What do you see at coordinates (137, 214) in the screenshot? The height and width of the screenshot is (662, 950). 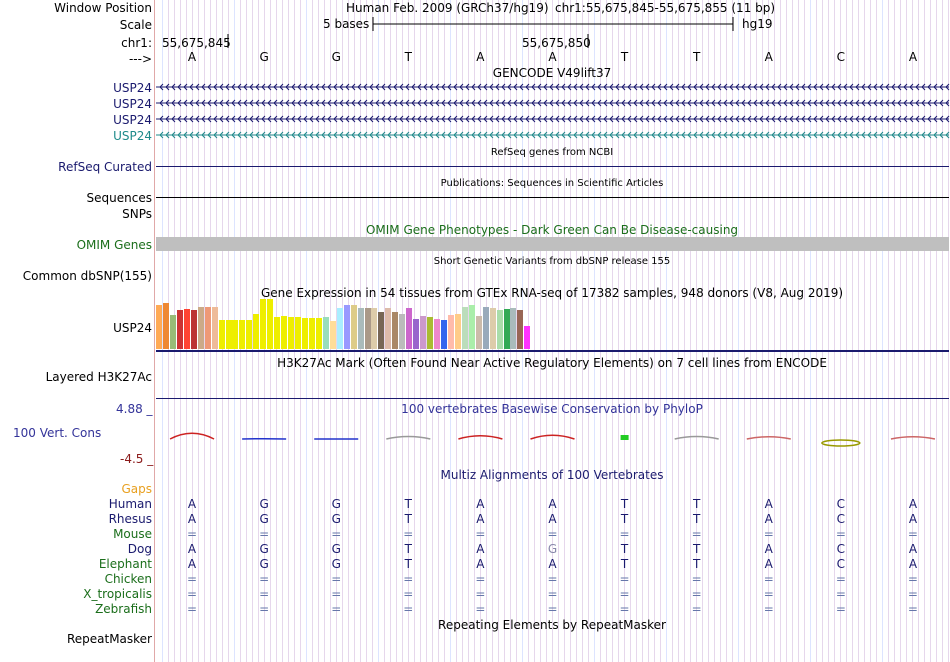 I see `snps-label: SNPs` at bounding box center [137, 214].